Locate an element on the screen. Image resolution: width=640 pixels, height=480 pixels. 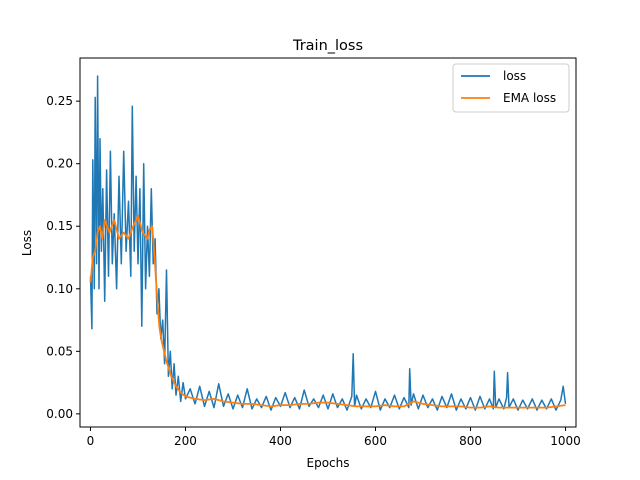
x-tick-label: 600 is located at coordinates (375, 441).